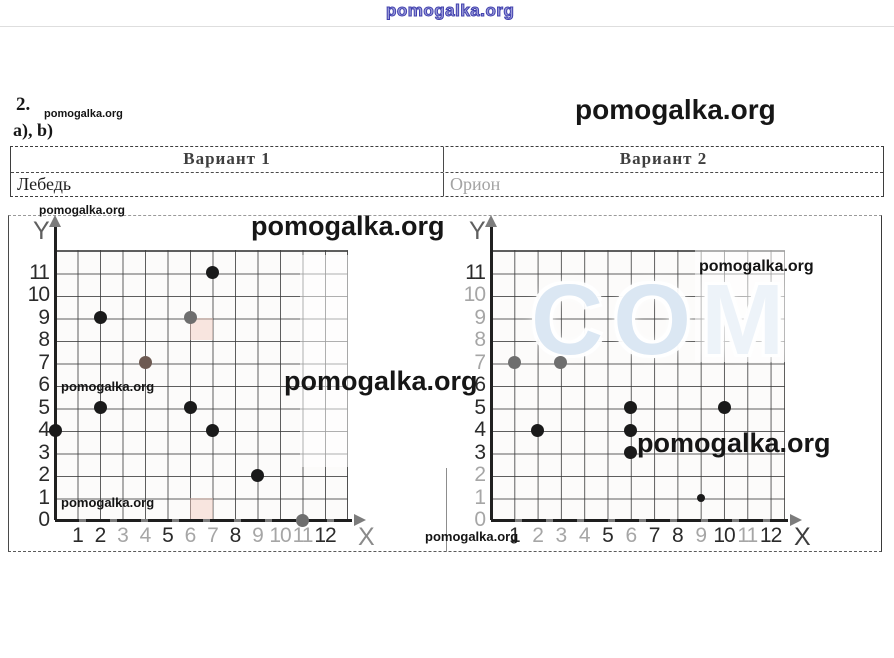 Image resolution: width=894 pixels, height=658 pixels. What do you see at coordinates (33, 130) in the screenshot?
I see `subparts-label: a), b)` at bounding box center [33, 130].